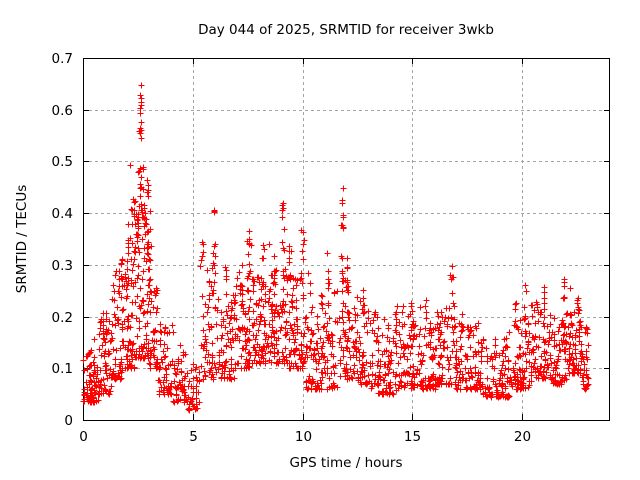 This screenshot has width=640, height=480. What do you see at coordinates (62, 111) in the screenshot?
I see `y-tick-label: 0.6` at bounding box center [62, 111].